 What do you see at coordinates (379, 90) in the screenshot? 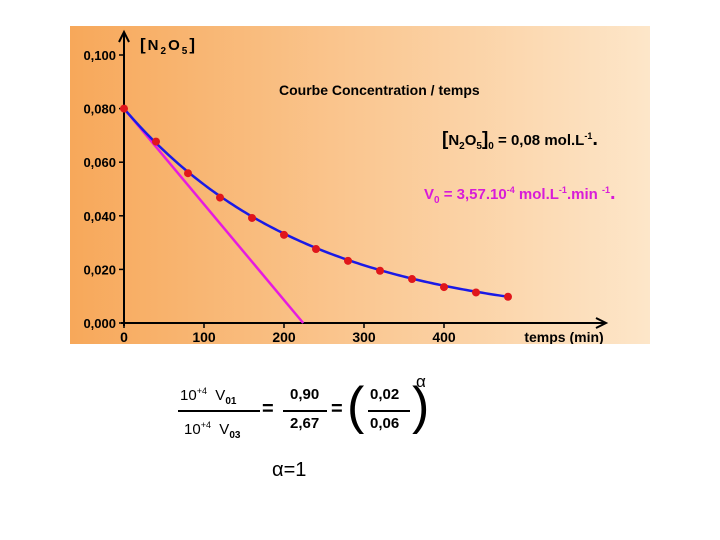
I see `chart-title: Courbe Concentration / temps` at bounding box center [379, 90].